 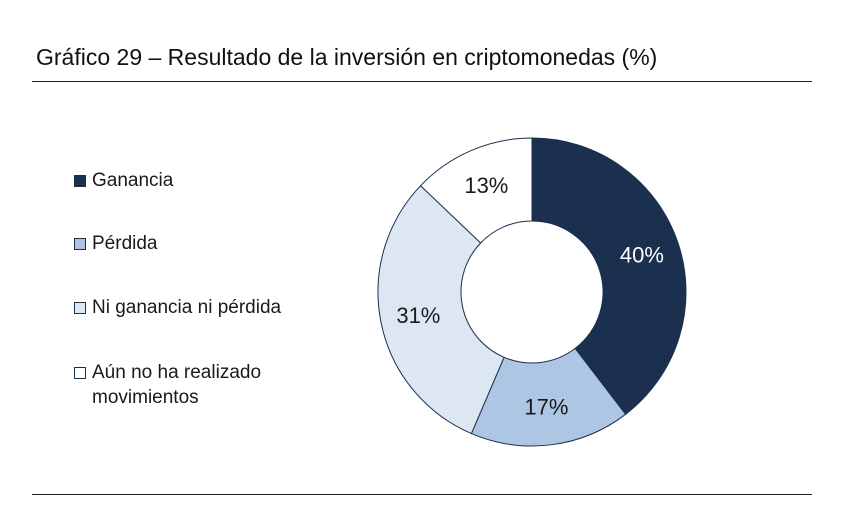 I want to click on slice-ni-ganancia-ni-perdida, so click(x=441, y=309).